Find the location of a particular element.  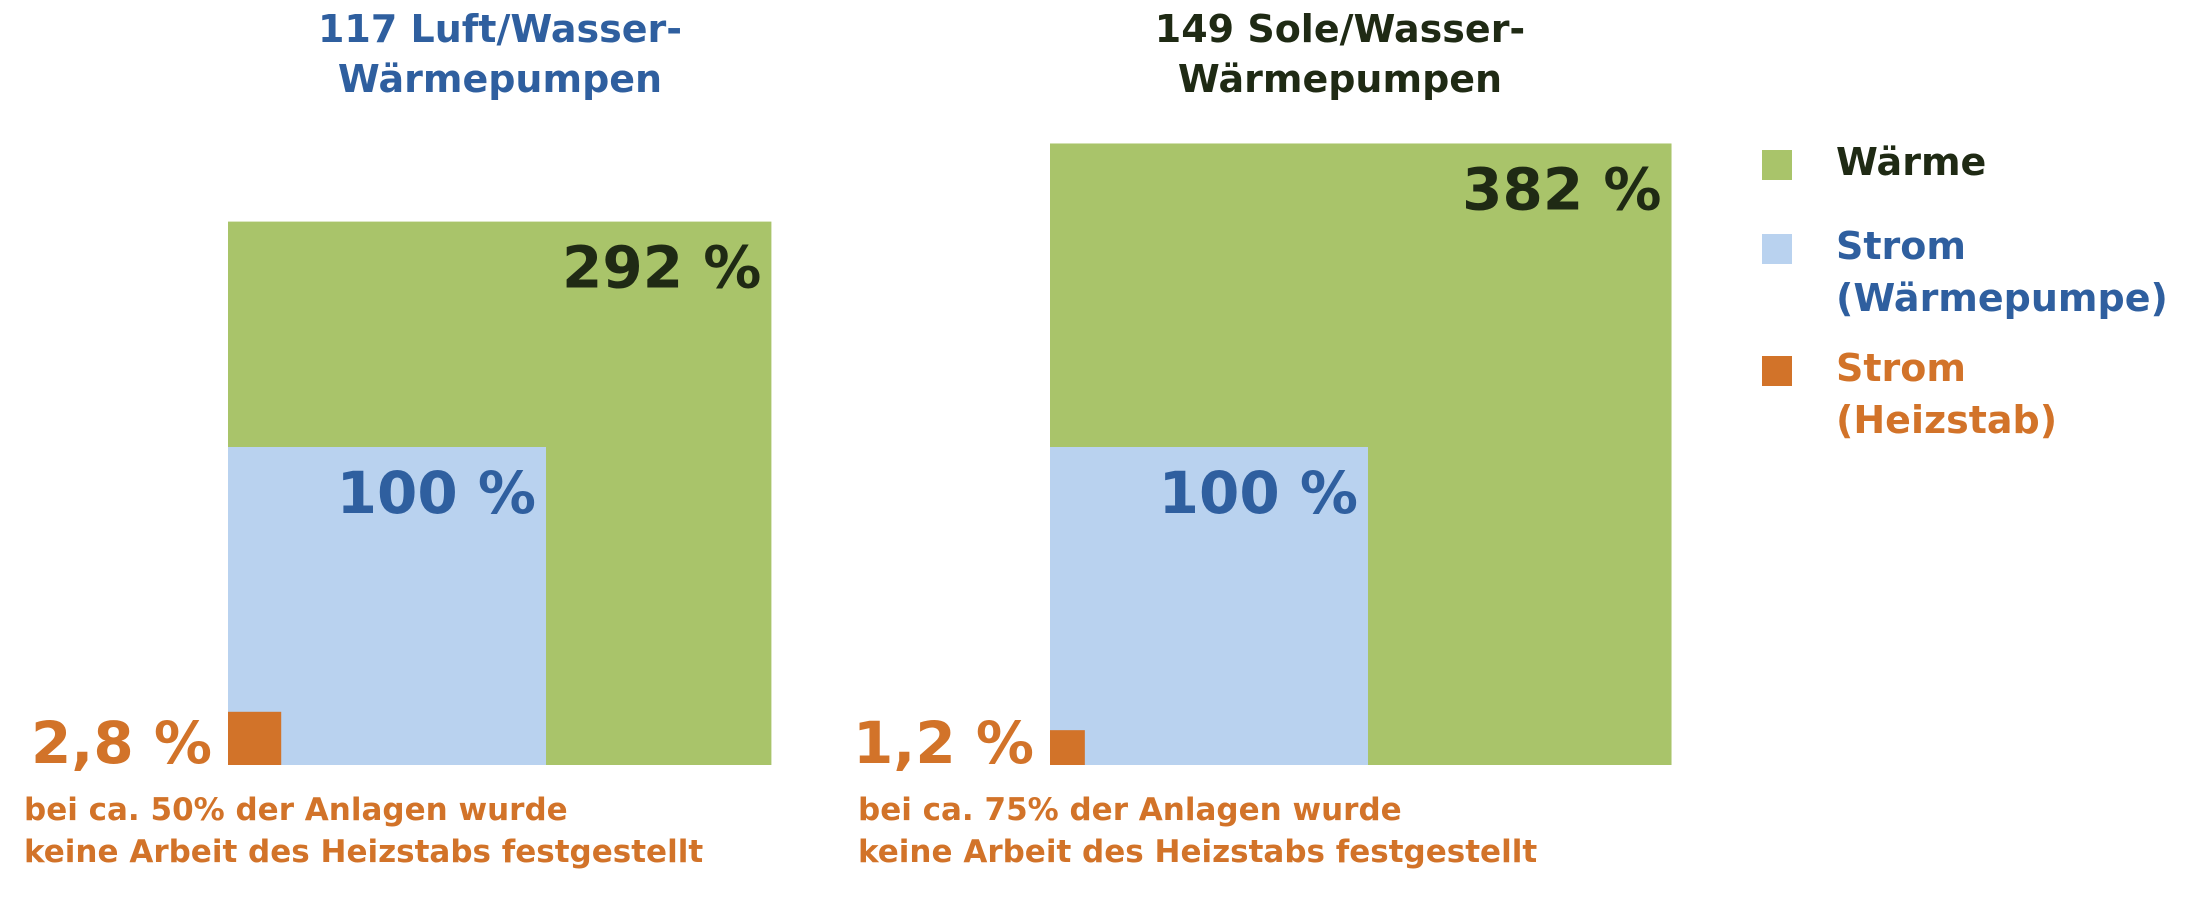

label-strom-heizstab: 1,2 % is located at coordinates (943, 743).